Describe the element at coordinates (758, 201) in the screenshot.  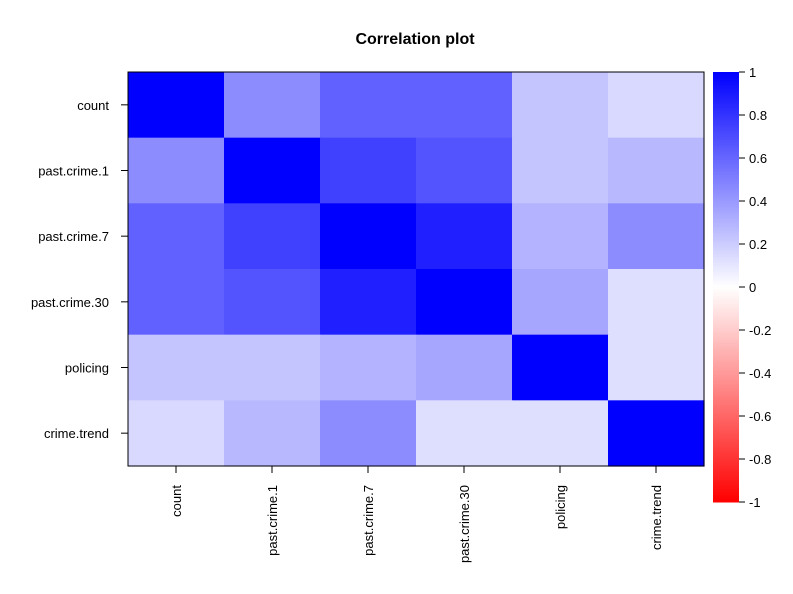
I see `colorbar-tick-label: 0.4` at that location.